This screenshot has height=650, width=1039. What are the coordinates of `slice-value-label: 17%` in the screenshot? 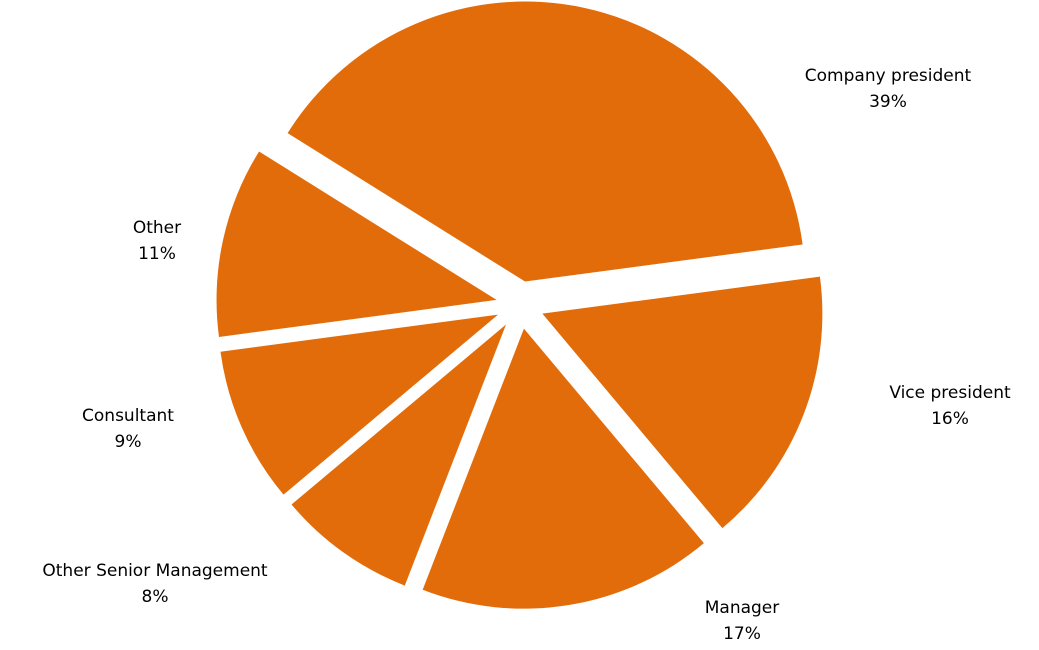 It's located at (742, 634).